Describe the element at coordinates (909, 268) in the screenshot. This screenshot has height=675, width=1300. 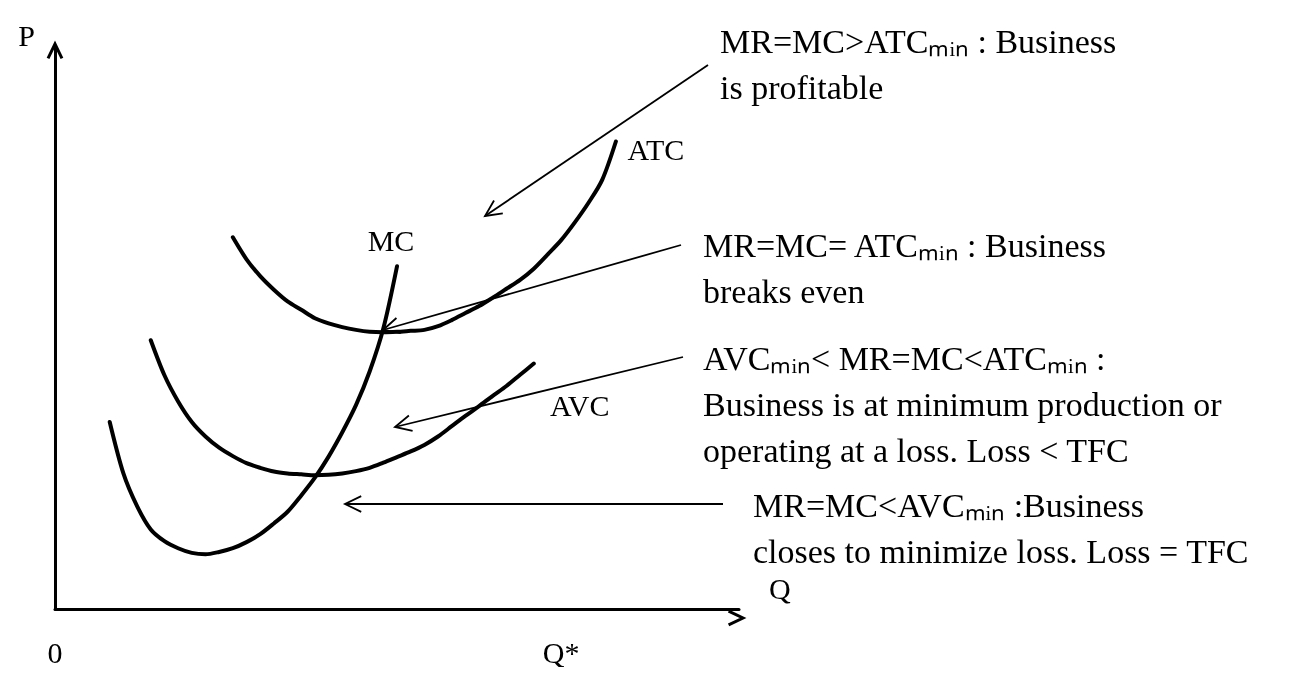
I see `annotation: MR=MC= ATCₘᵢₙ : Business breaks even` at that location.